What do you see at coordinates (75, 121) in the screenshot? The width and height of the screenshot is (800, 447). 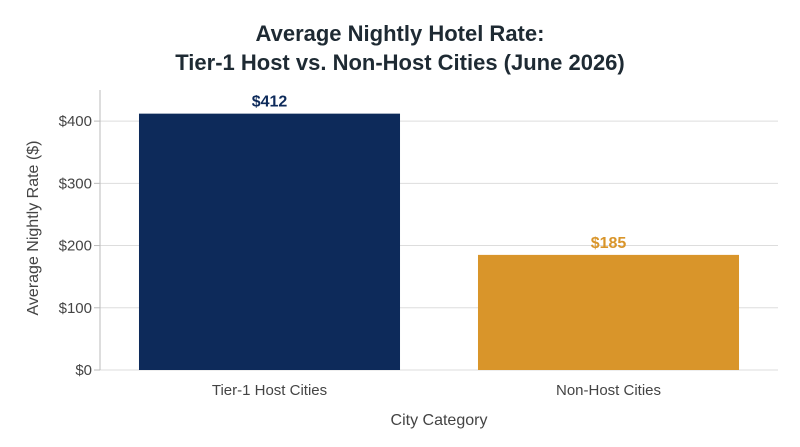 I see `y-tick-label: $400` at bounding box center [75, 121].